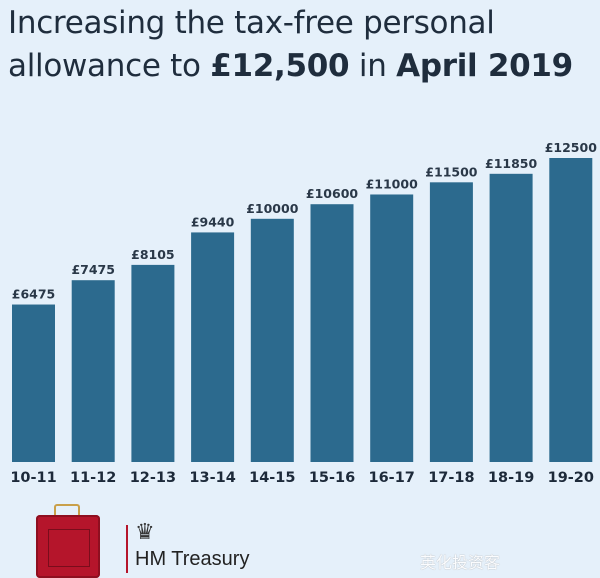 The width and height of the screenshot is (600, 578). I want to click on title-date: April 2019, so click(484, 66).